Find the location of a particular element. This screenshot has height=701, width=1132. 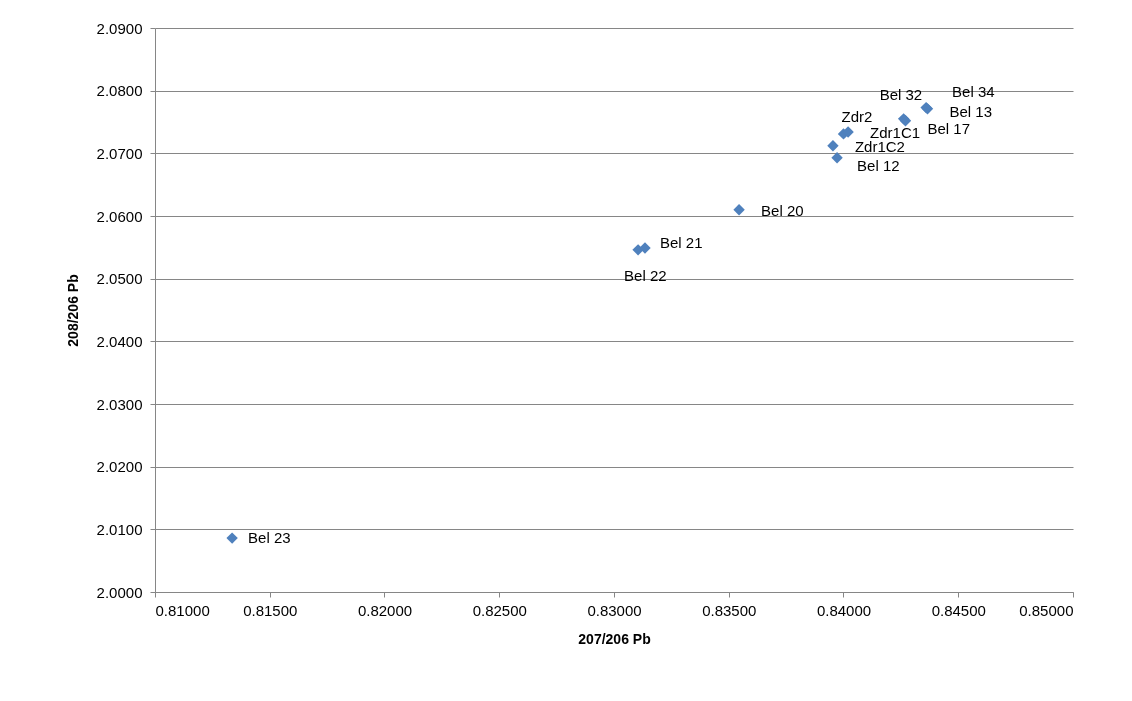

x-tick-label: 0.82500 is located at coordinates (499, 610).